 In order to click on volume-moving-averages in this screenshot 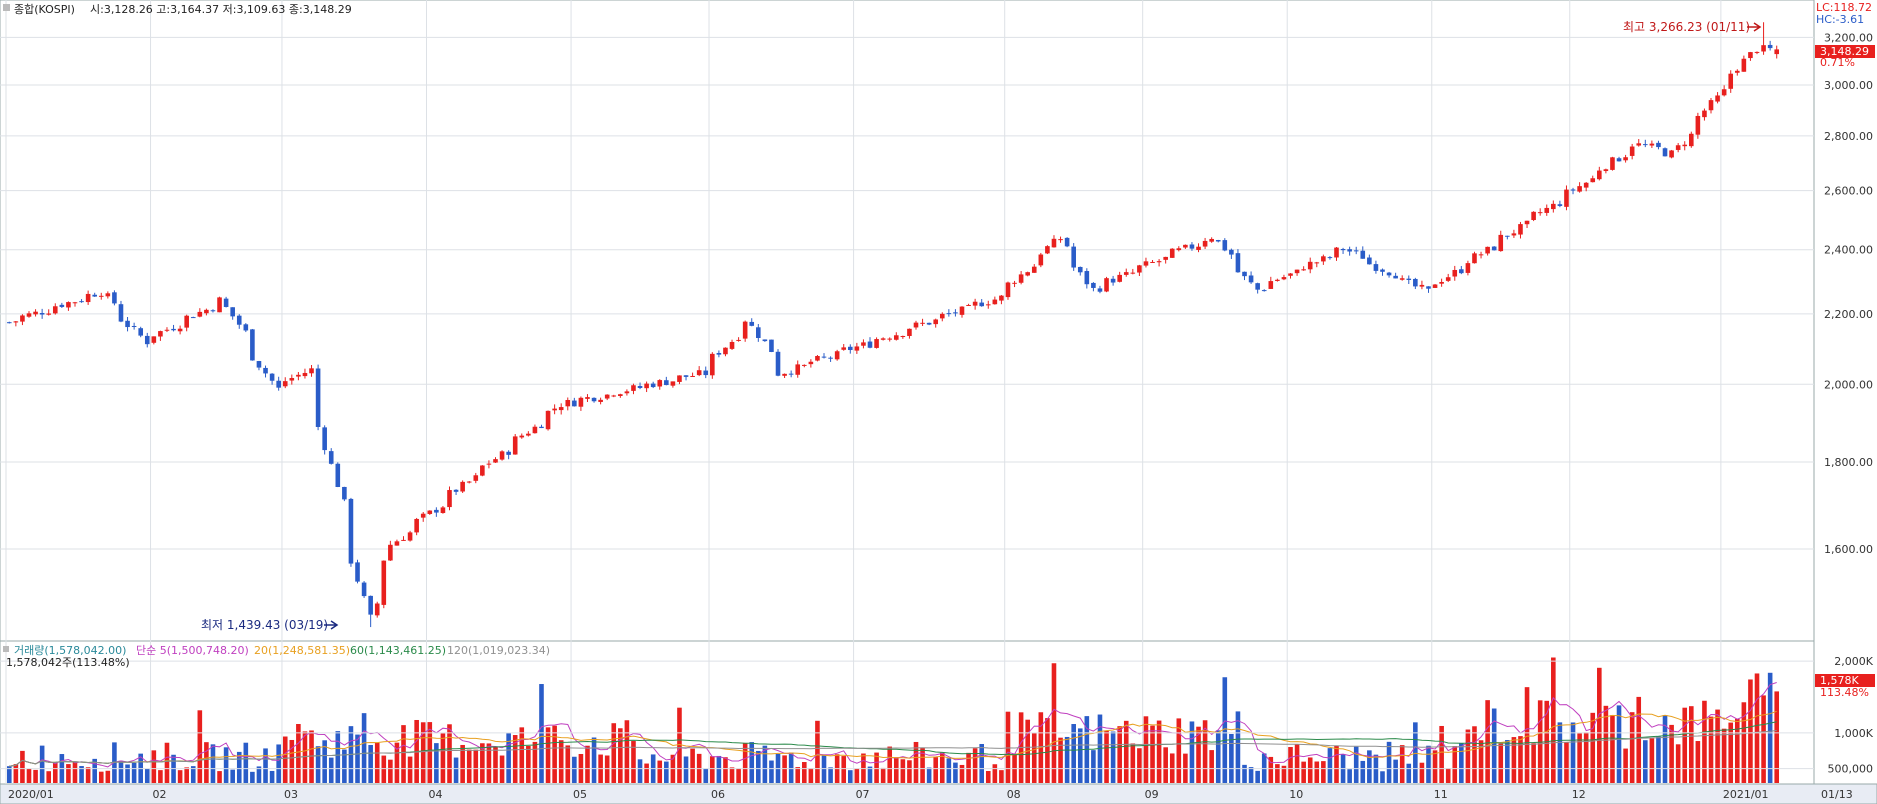, I will do `click(893, 725)`.